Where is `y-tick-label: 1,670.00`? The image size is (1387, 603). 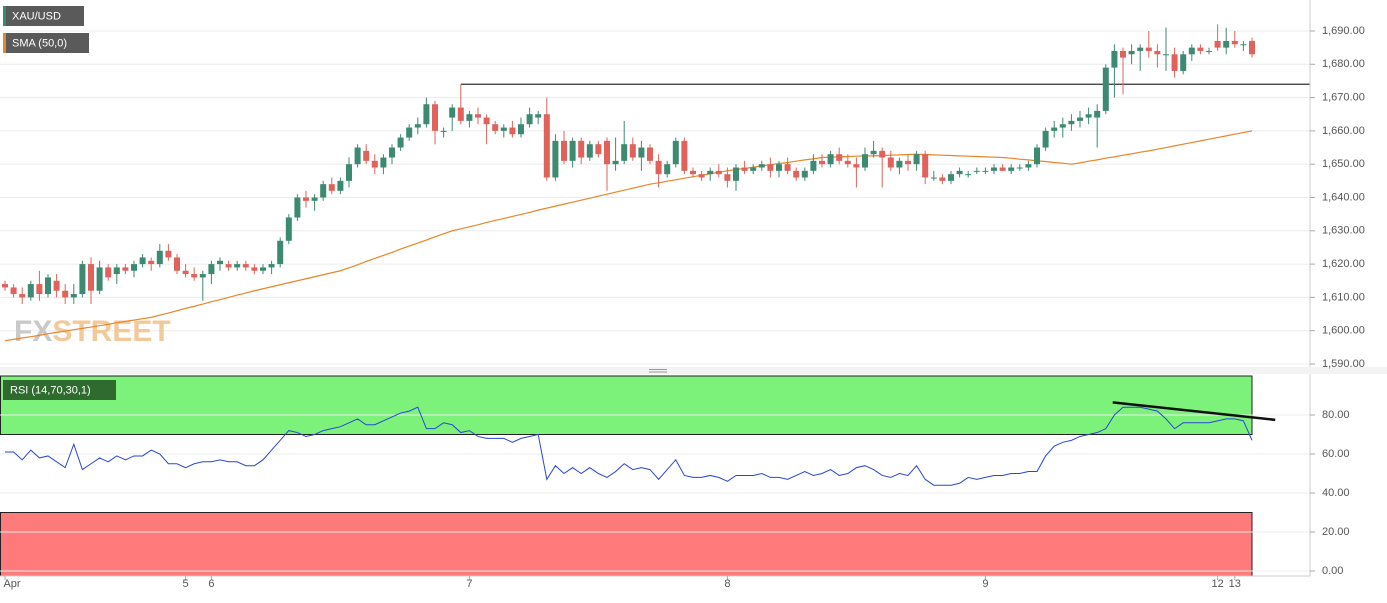 y-tick-label: 1,670.00 is located at coordinates (1343, 97).